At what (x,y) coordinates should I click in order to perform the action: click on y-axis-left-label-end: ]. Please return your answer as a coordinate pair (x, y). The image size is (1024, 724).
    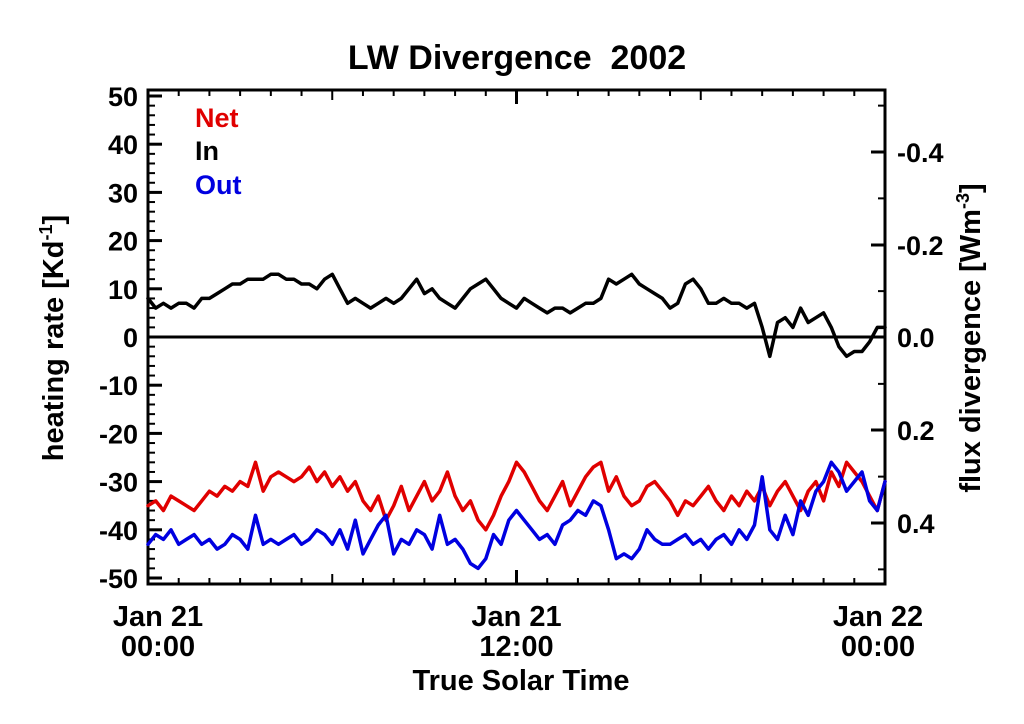
    Looking at the image, I should click on (54, 220).